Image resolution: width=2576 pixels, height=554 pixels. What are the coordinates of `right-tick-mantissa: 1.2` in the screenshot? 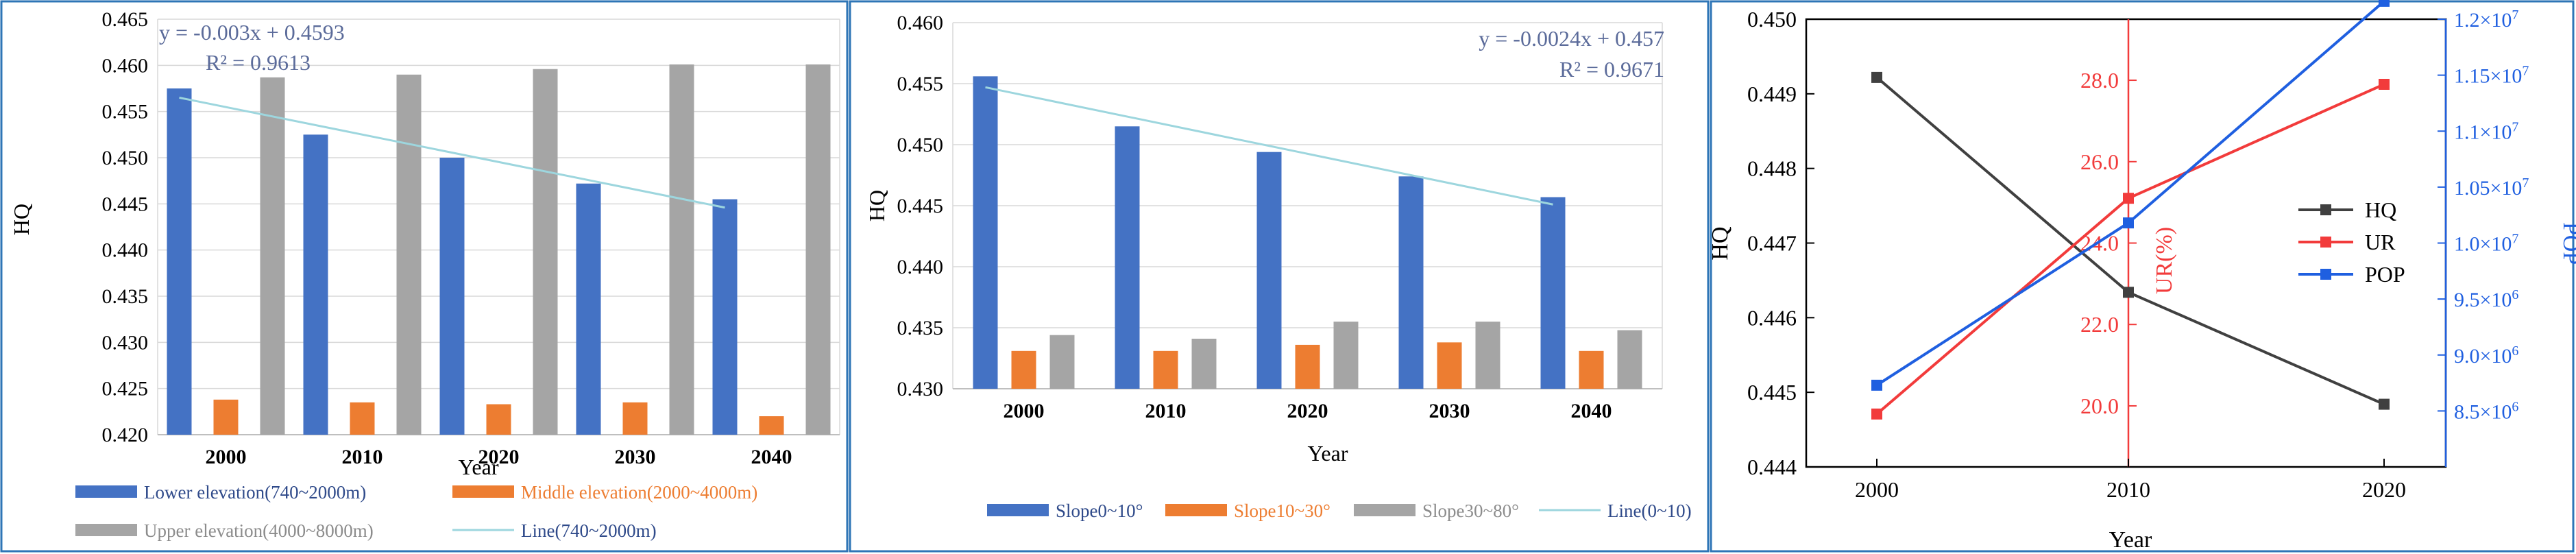 It's located at (2467, 21).